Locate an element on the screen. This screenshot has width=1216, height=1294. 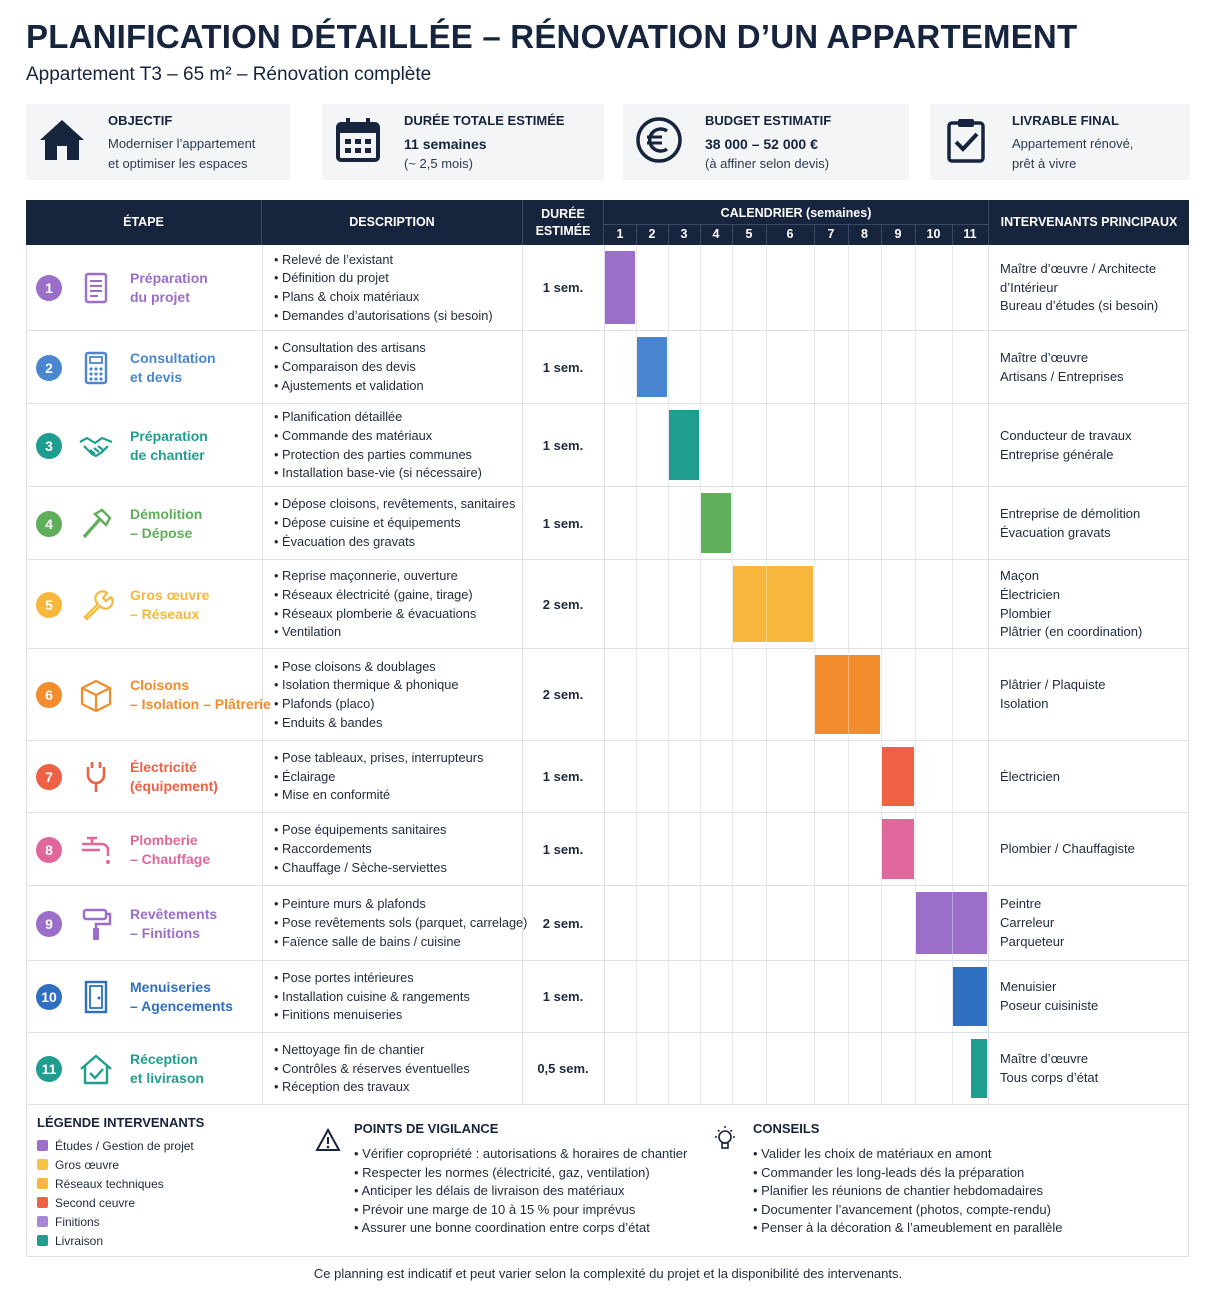
step-number: 10 is located at coordinates (49, 997).